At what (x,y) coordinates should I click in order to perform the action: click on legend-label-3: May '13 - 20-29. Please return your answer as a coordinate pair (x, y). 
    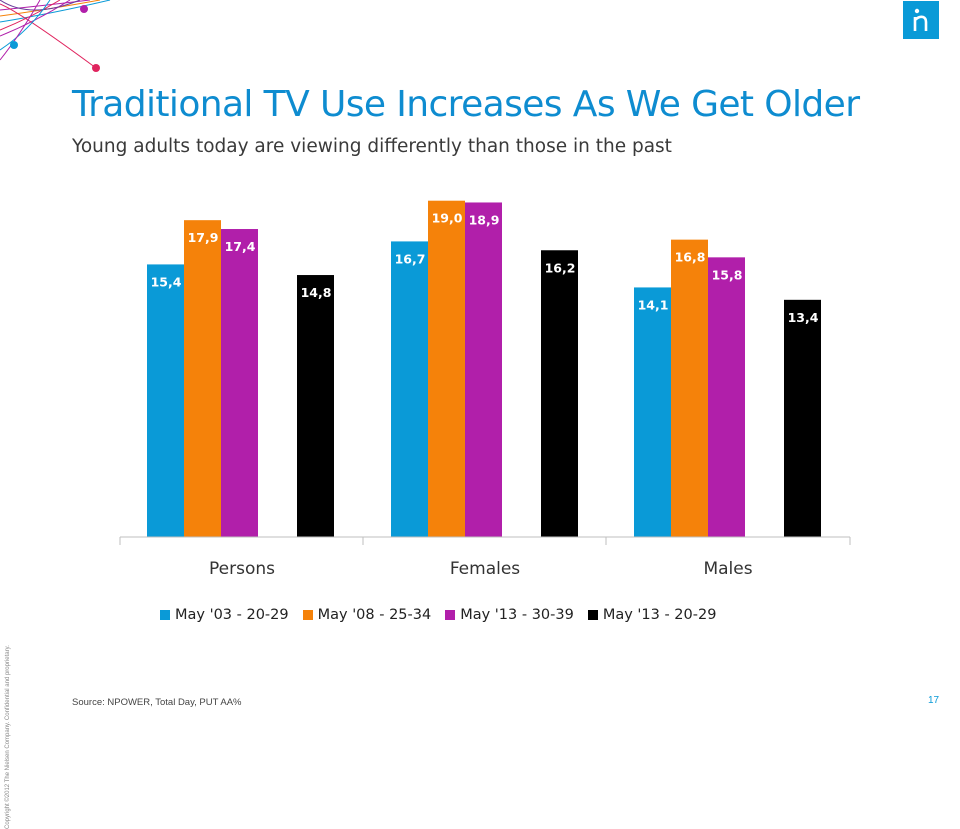
    Looking at the image, I should click on (659, 615).